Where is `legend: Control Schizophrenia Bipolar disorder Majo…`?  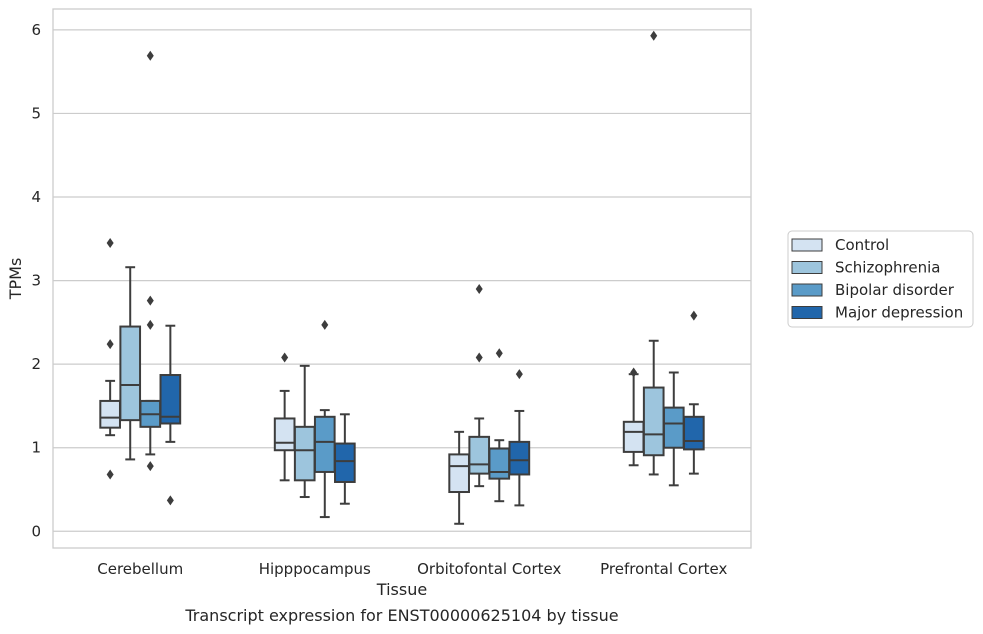 legend: Control Schizophrenia Bipolar disorder Majo… is located at coordinates (880, 279).